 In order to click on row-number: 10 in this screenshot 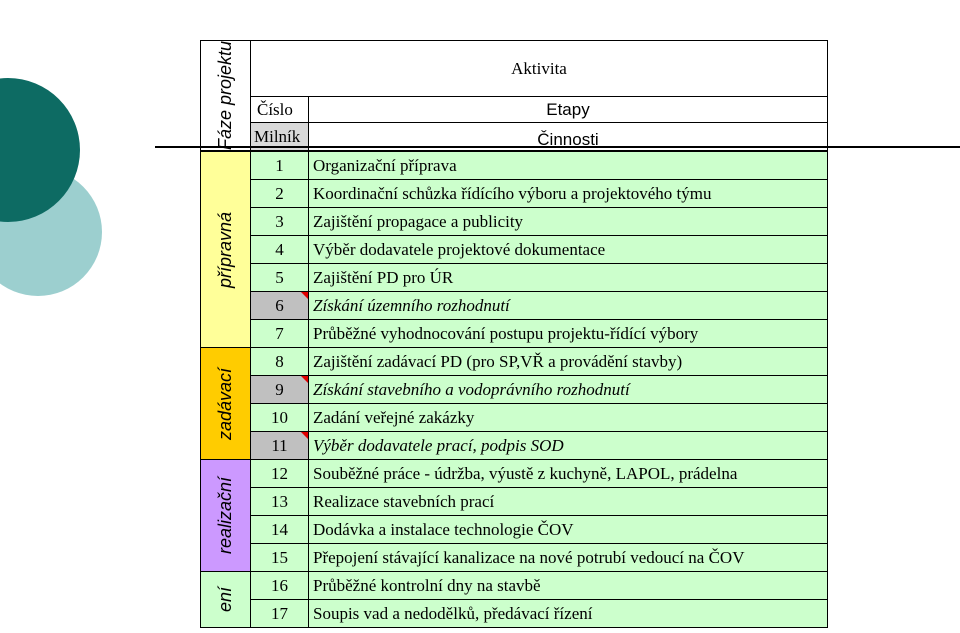, I will do `click(279, 417)`.